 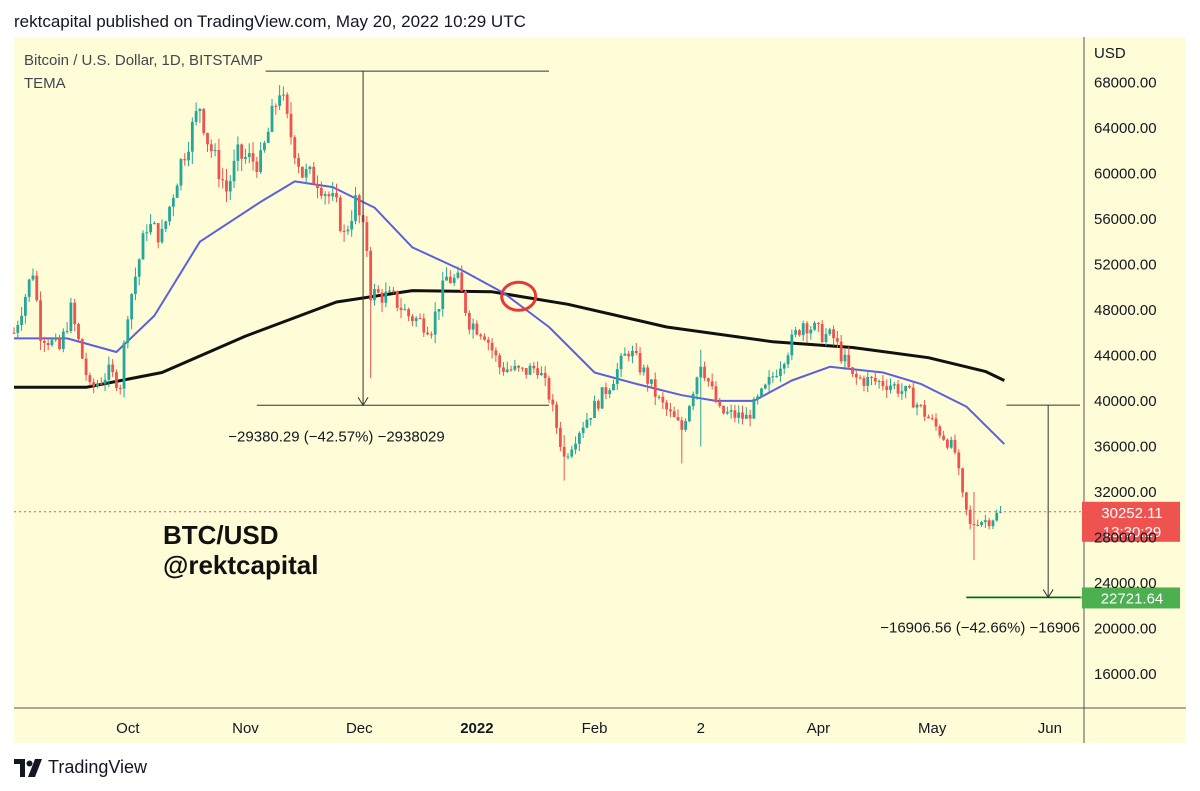 What do you see at coordinates (932, 728) in the screenshot?
I see `x-tick-label: May` at bounding box center [932, 728].